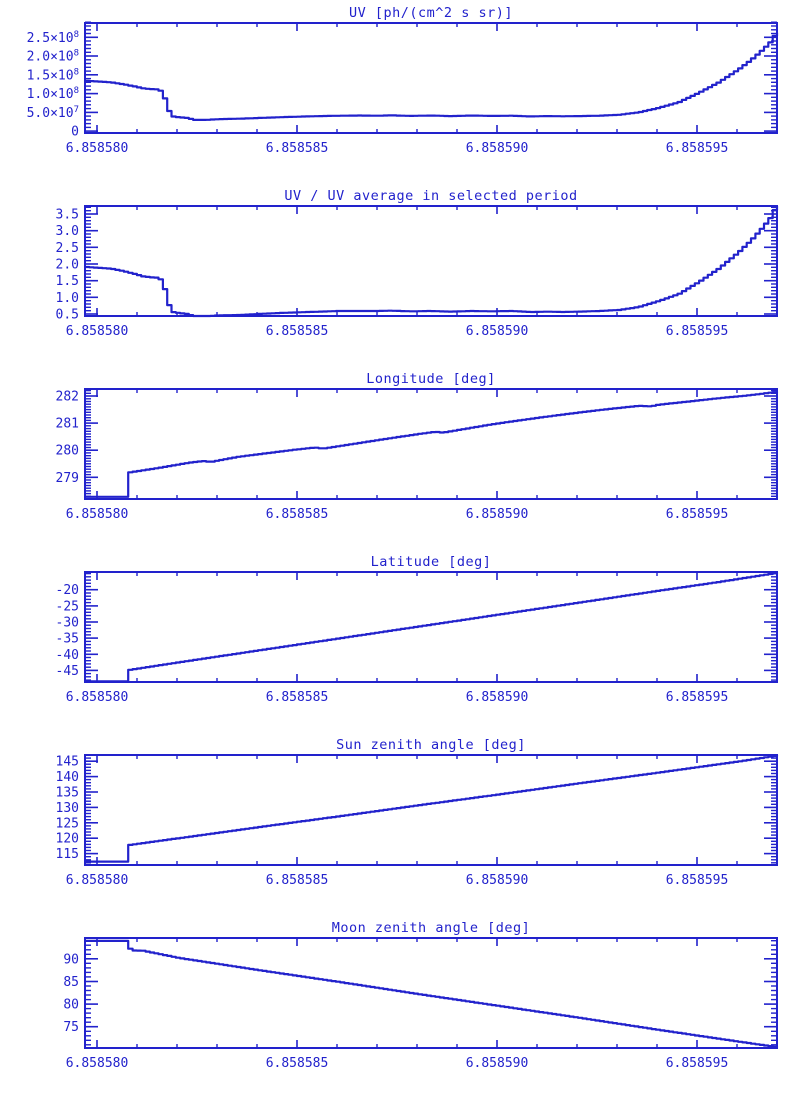 The width and height of the screenshot is (800, 1100). Describe the element at coordinates (67, 231) in the screenshot. I see `y-tick-label: 3.0` at that location.